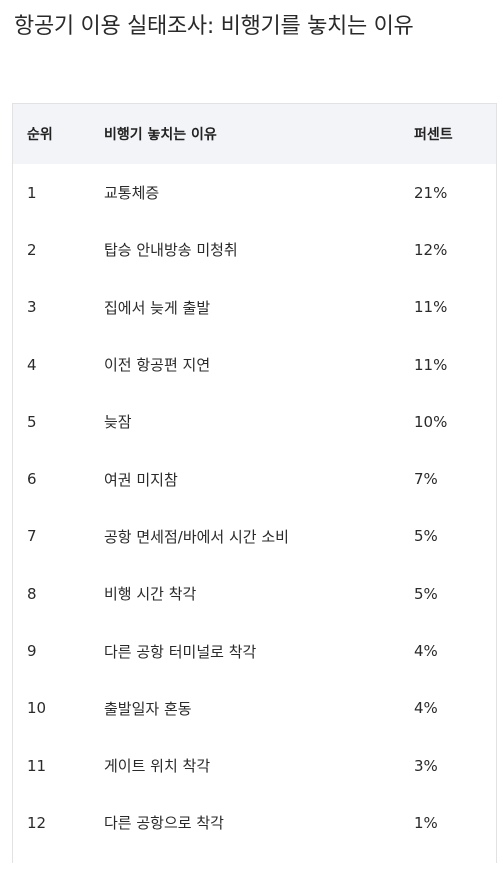 Image resolution: width=503 pixels, height=873 pixels. What do you see at coordinates (32, 249) in the screenshot?
I see `rank-cell: 2` at bounding box center [32, 249].